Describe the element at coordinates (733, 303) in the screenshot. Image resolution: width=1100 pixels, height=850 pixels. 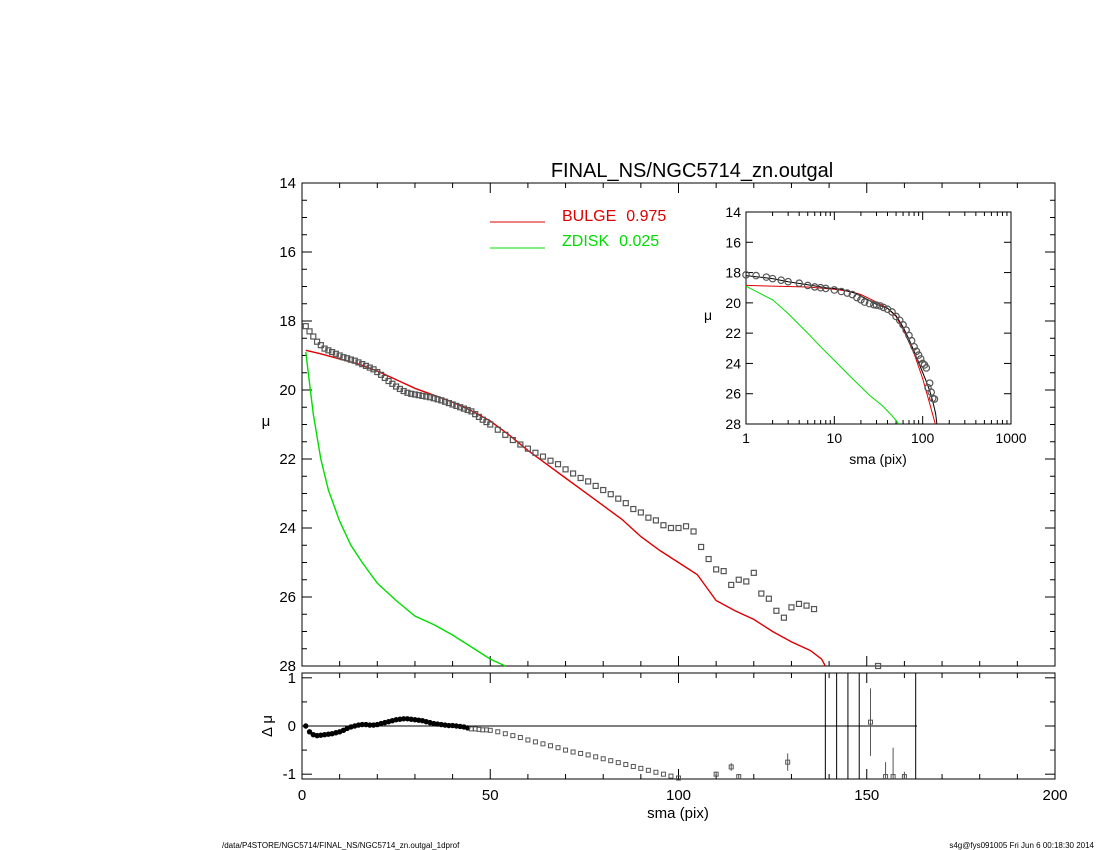
I see `inset-y-tick-label: 20` at that location.